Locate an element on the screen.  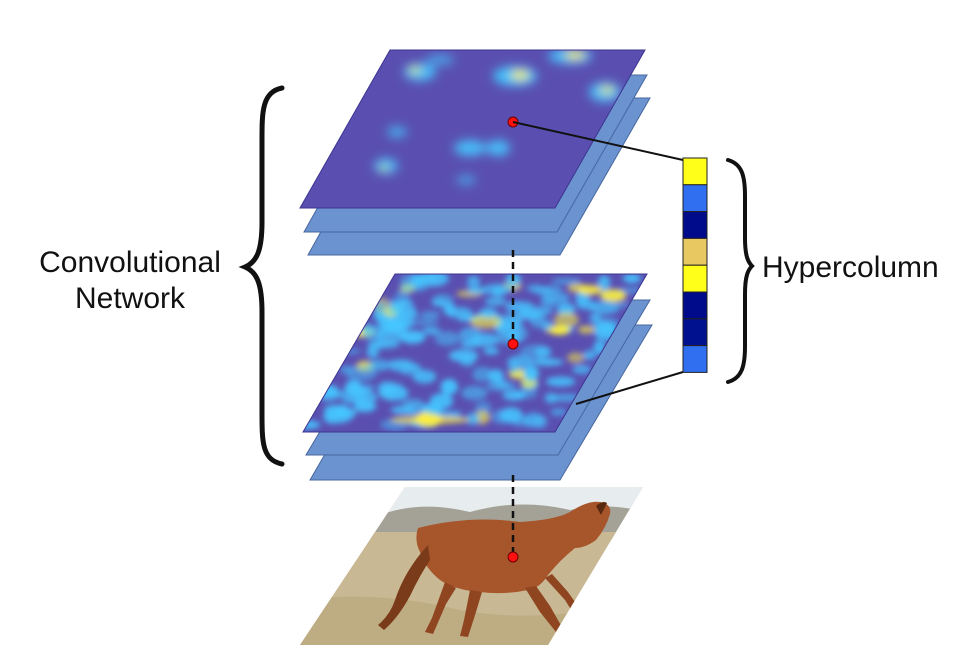
leader-line-bottom is located at coordinates (629, 388).